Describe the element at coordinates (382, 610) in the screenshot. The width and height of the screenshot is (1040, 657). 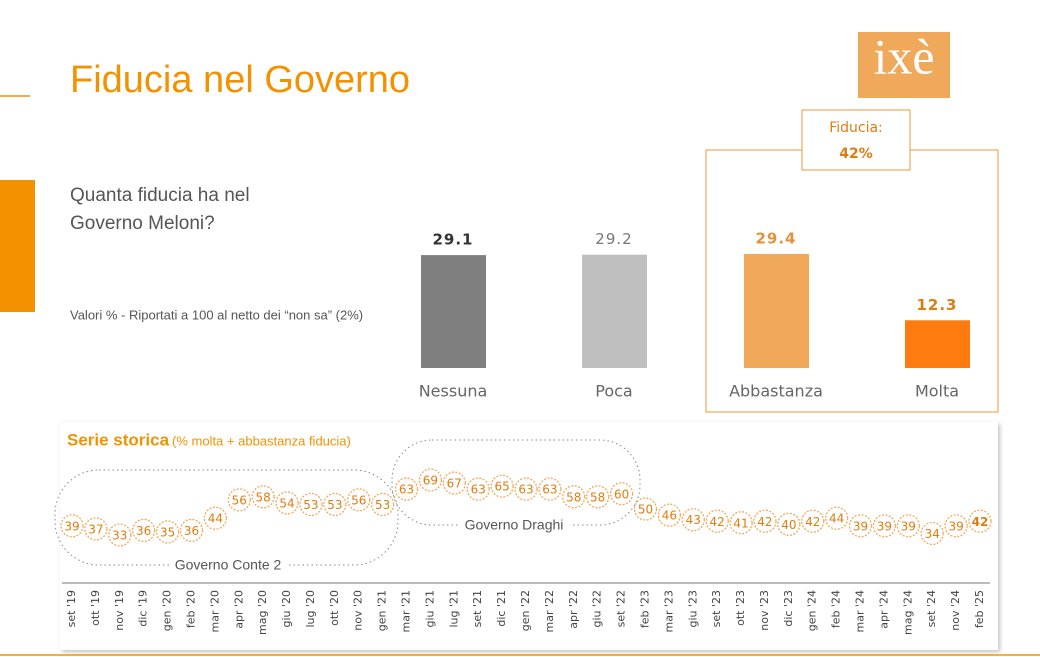
I see `x-tick-label: gen '21` at that location.